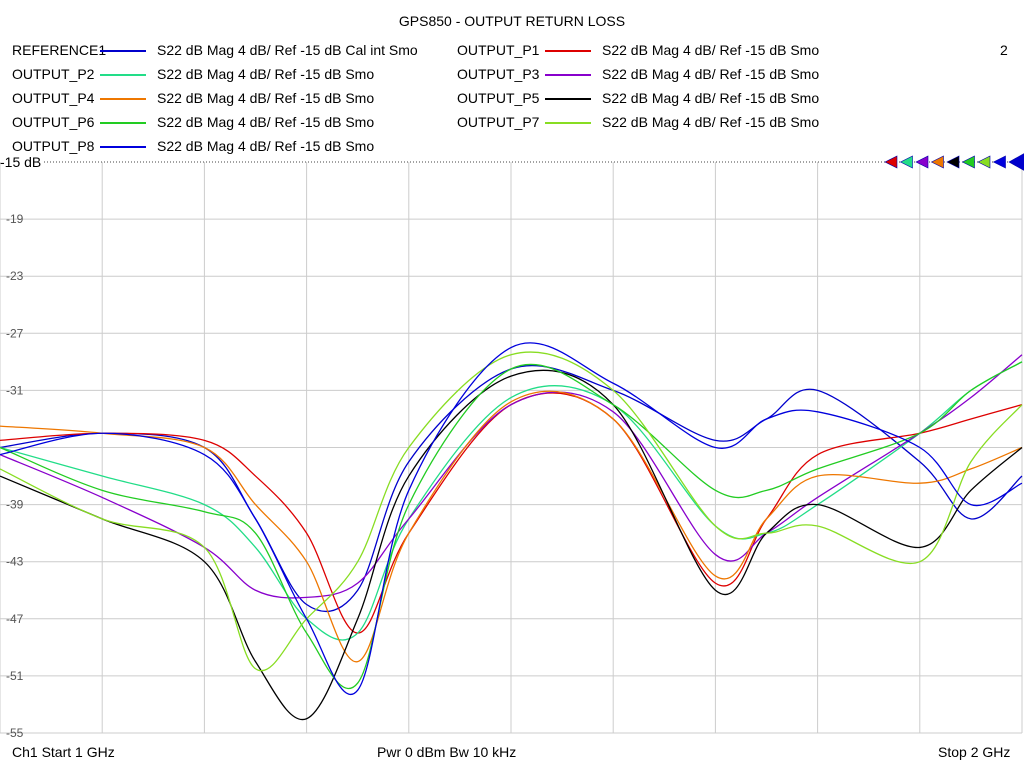  Describe the element at coordinates (53, 74) in the screenshot. I see `legend-series-name: OUTPUT_P2` at that location.